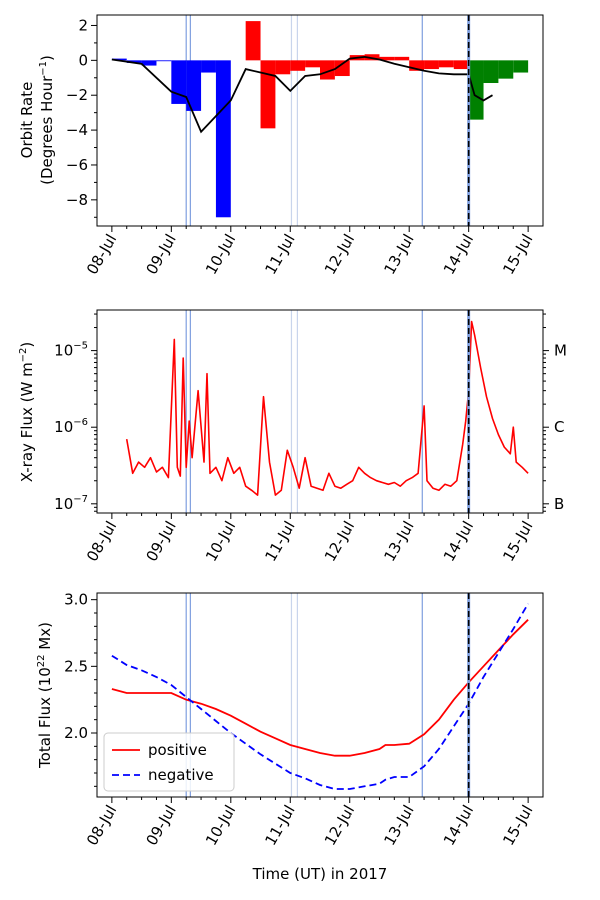  Describe the element at coordinates (76, 666) in the screenshot. I see `y-tick-label: 2.5` at that location.